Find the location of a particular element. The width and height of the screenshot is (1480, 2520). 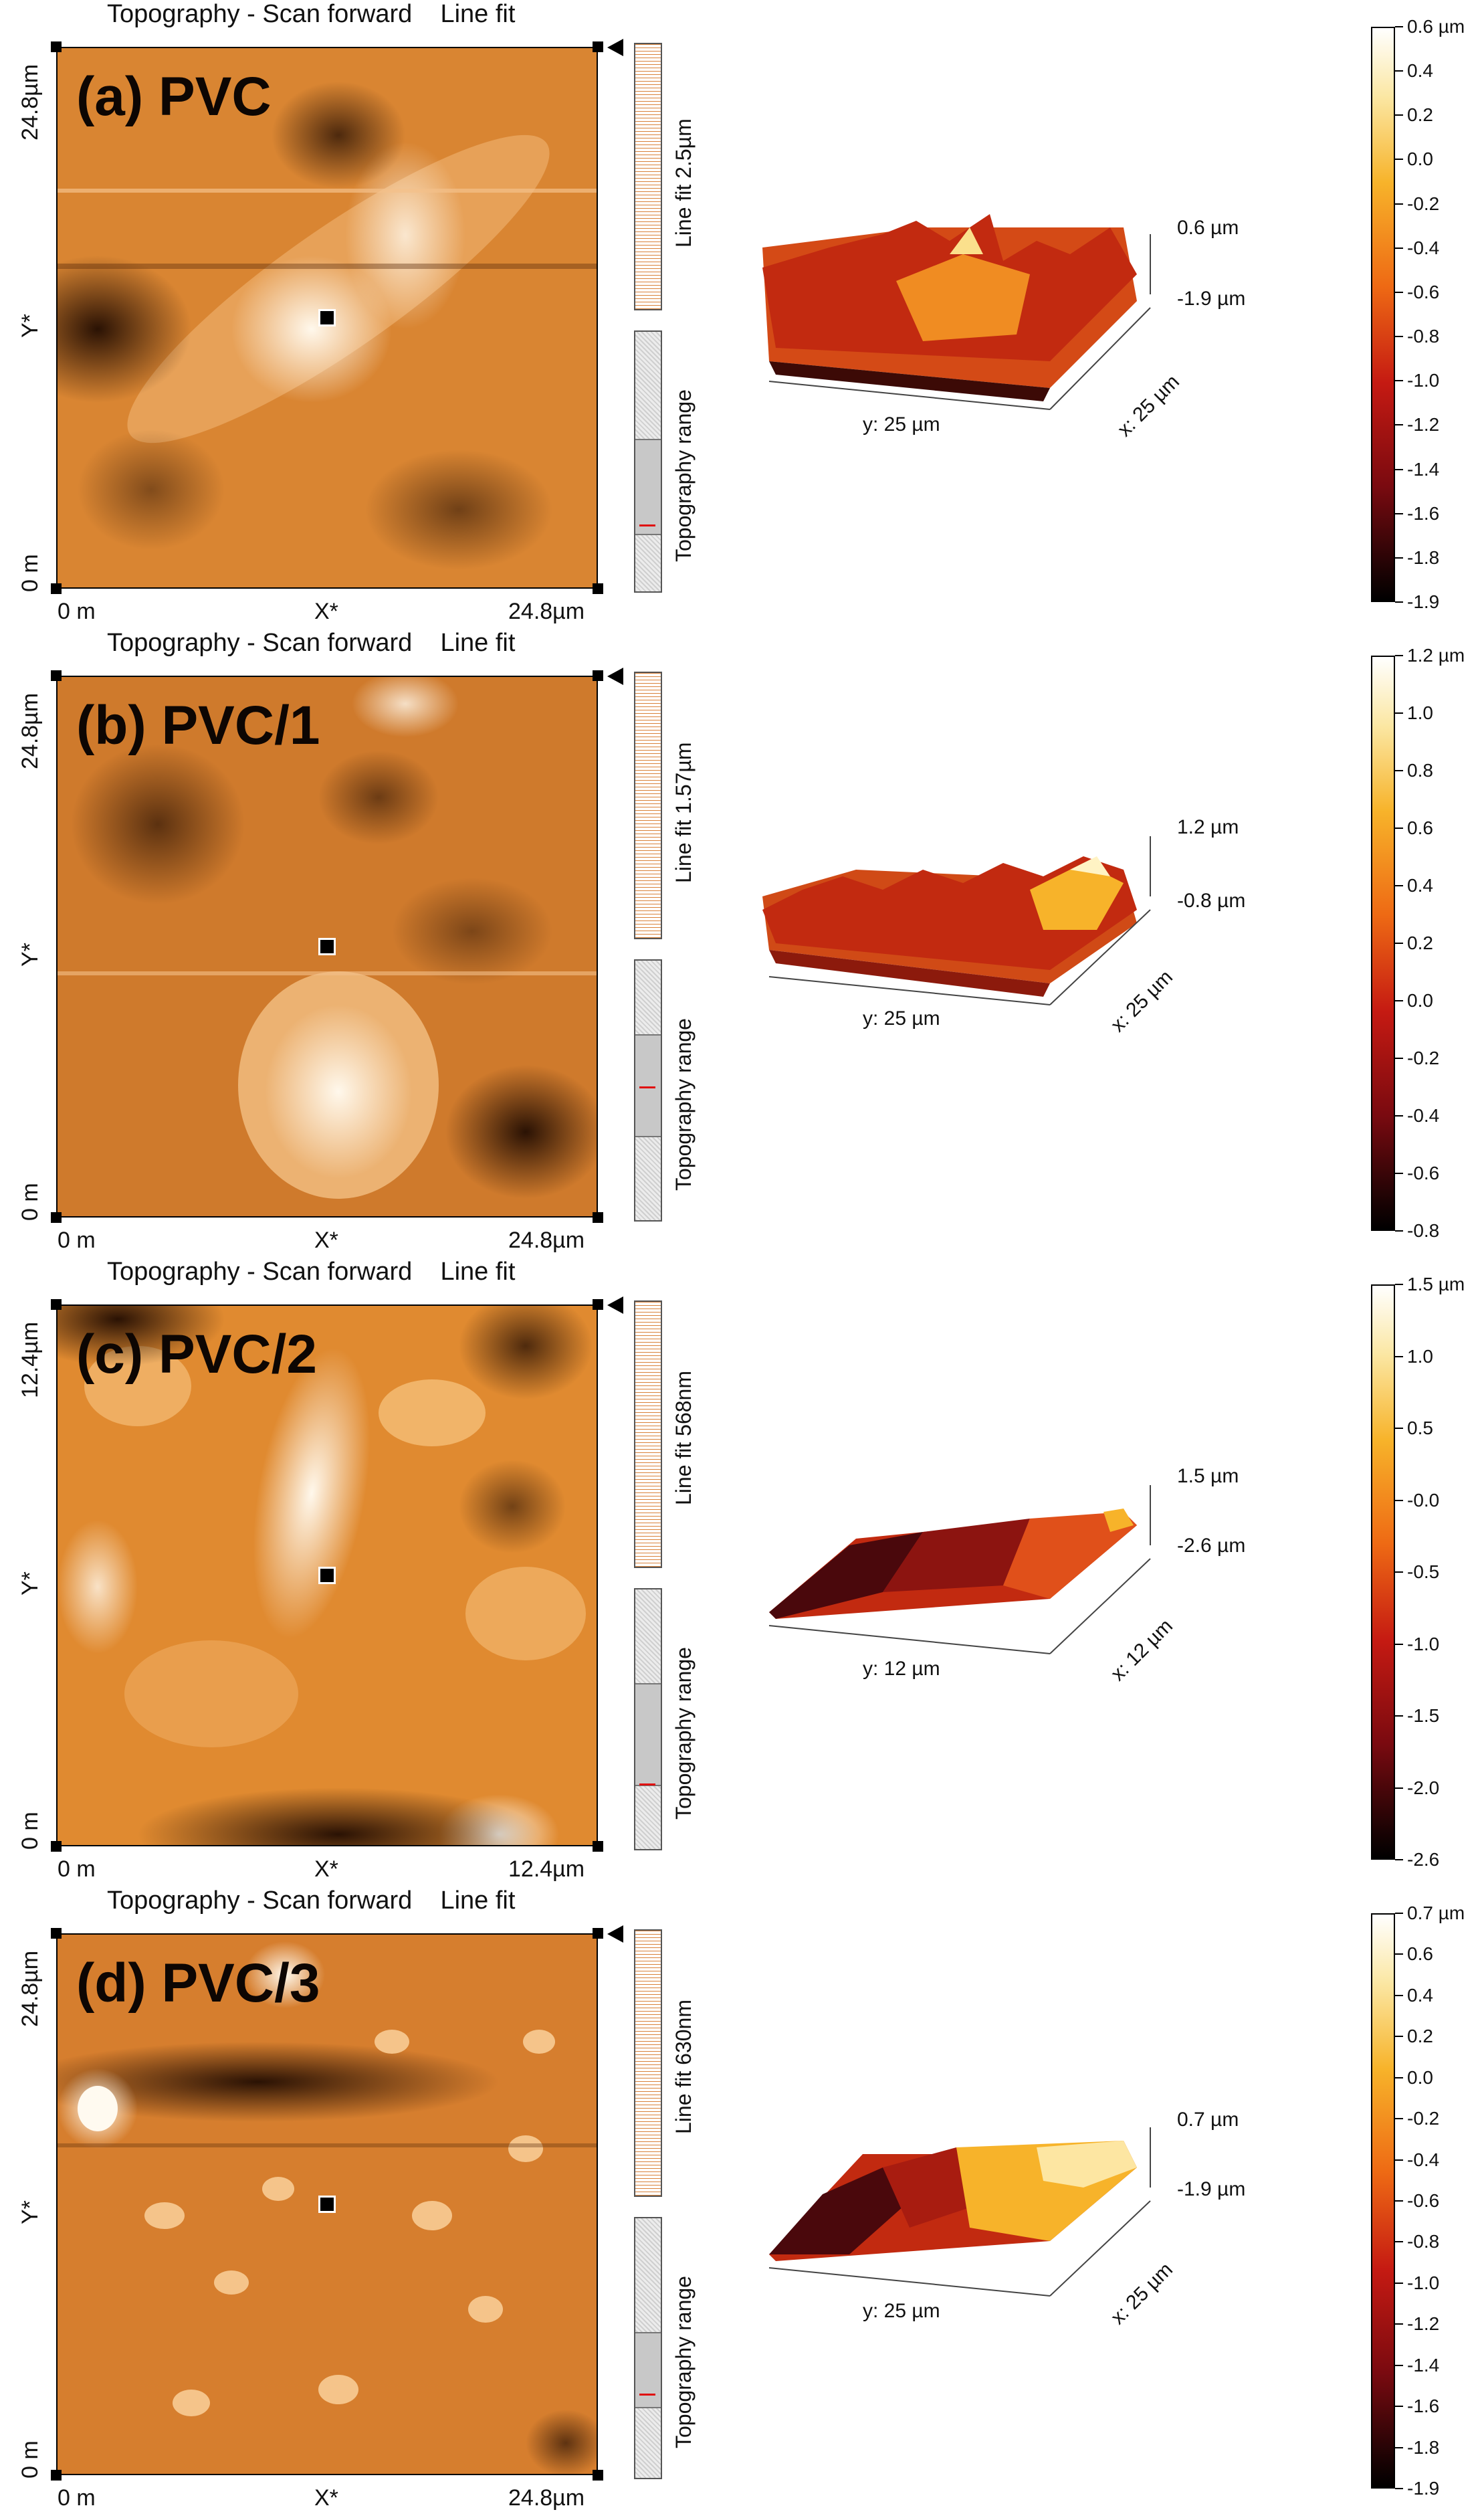

scale-tick-label: -2.6 is located at coordinates (1424, 1860).